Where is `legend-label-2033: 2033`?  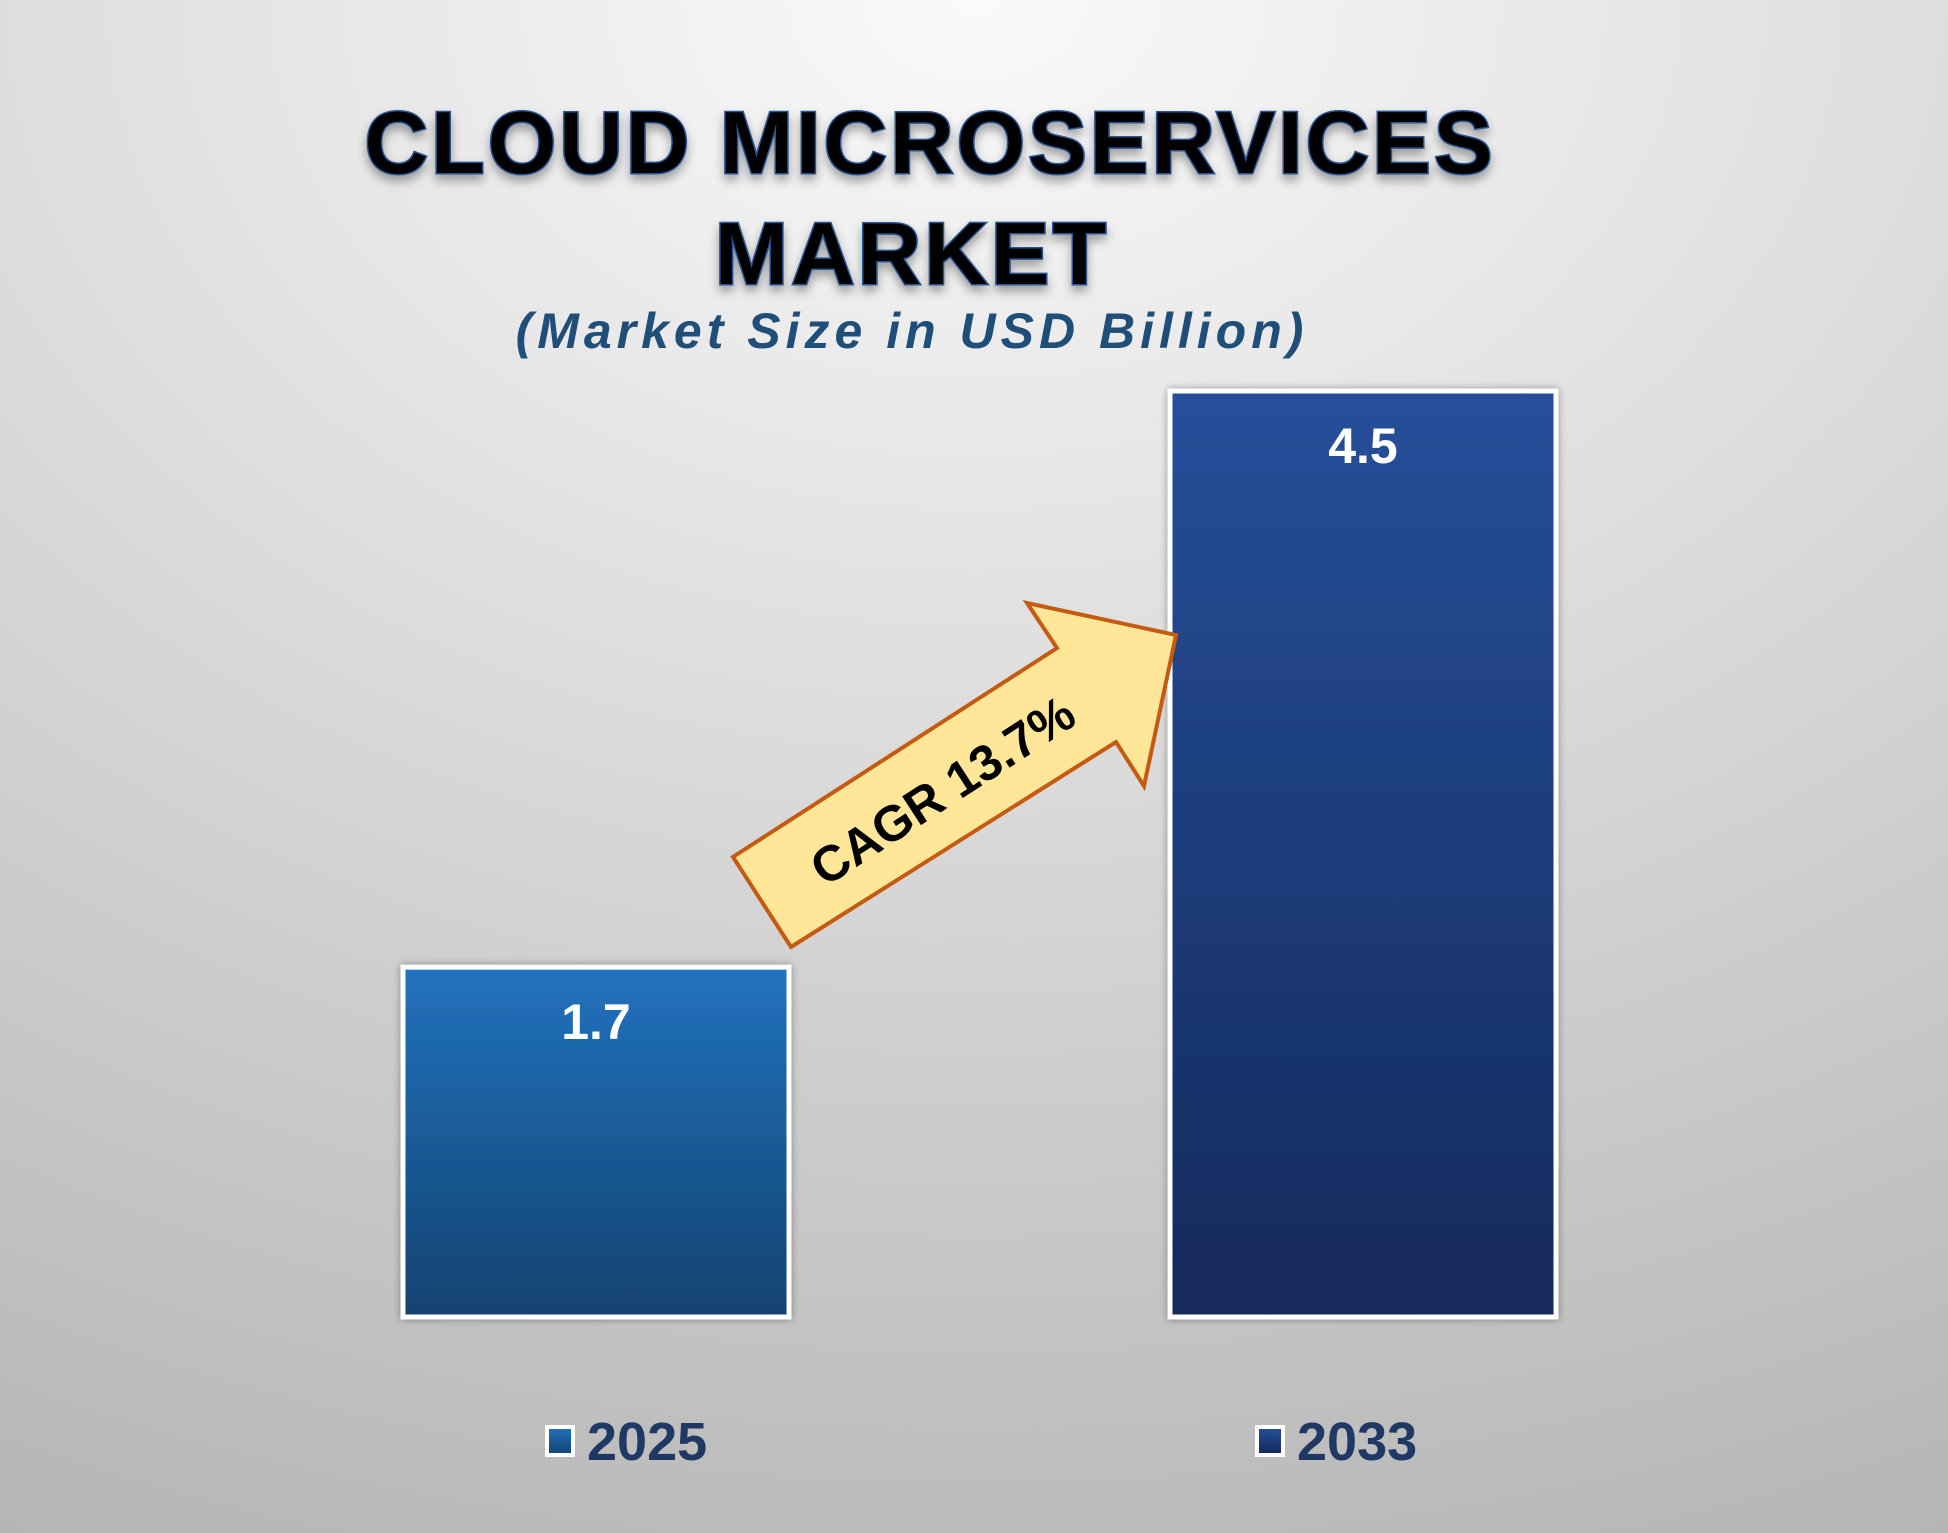
legend-label-2033: 2033 is located at coordinates (1357, 1442).